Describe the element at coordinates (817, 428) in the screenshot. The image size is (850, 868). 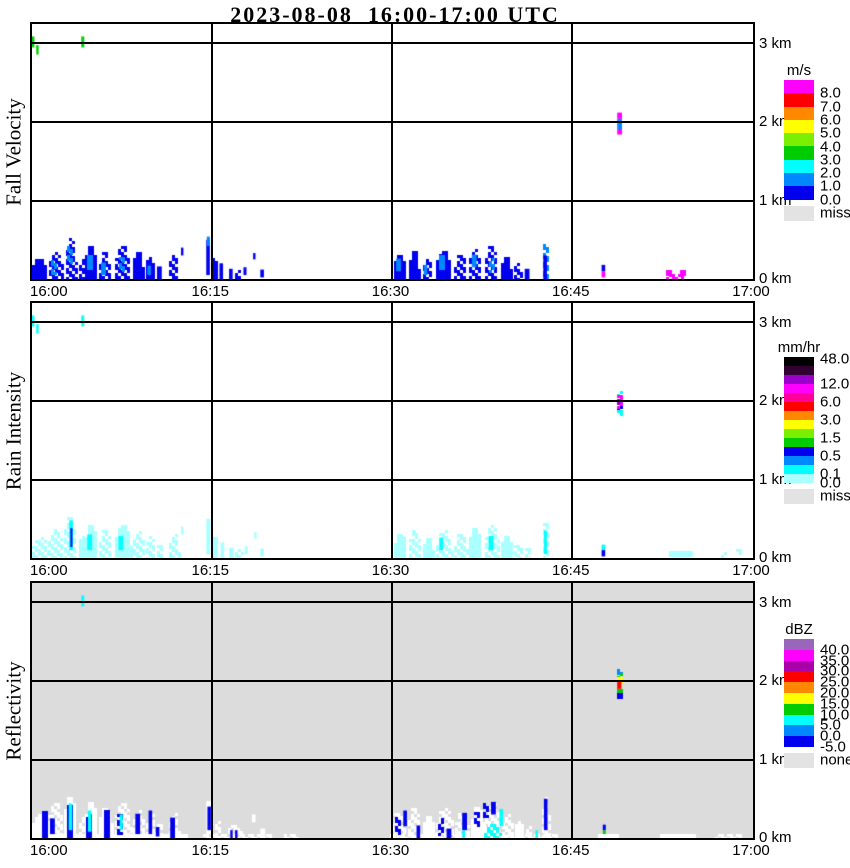
I see `colorbar-scale: 48.0 12.0 6.0 3.0 1.5 0.5 0.1 0.0 miss` at that location.